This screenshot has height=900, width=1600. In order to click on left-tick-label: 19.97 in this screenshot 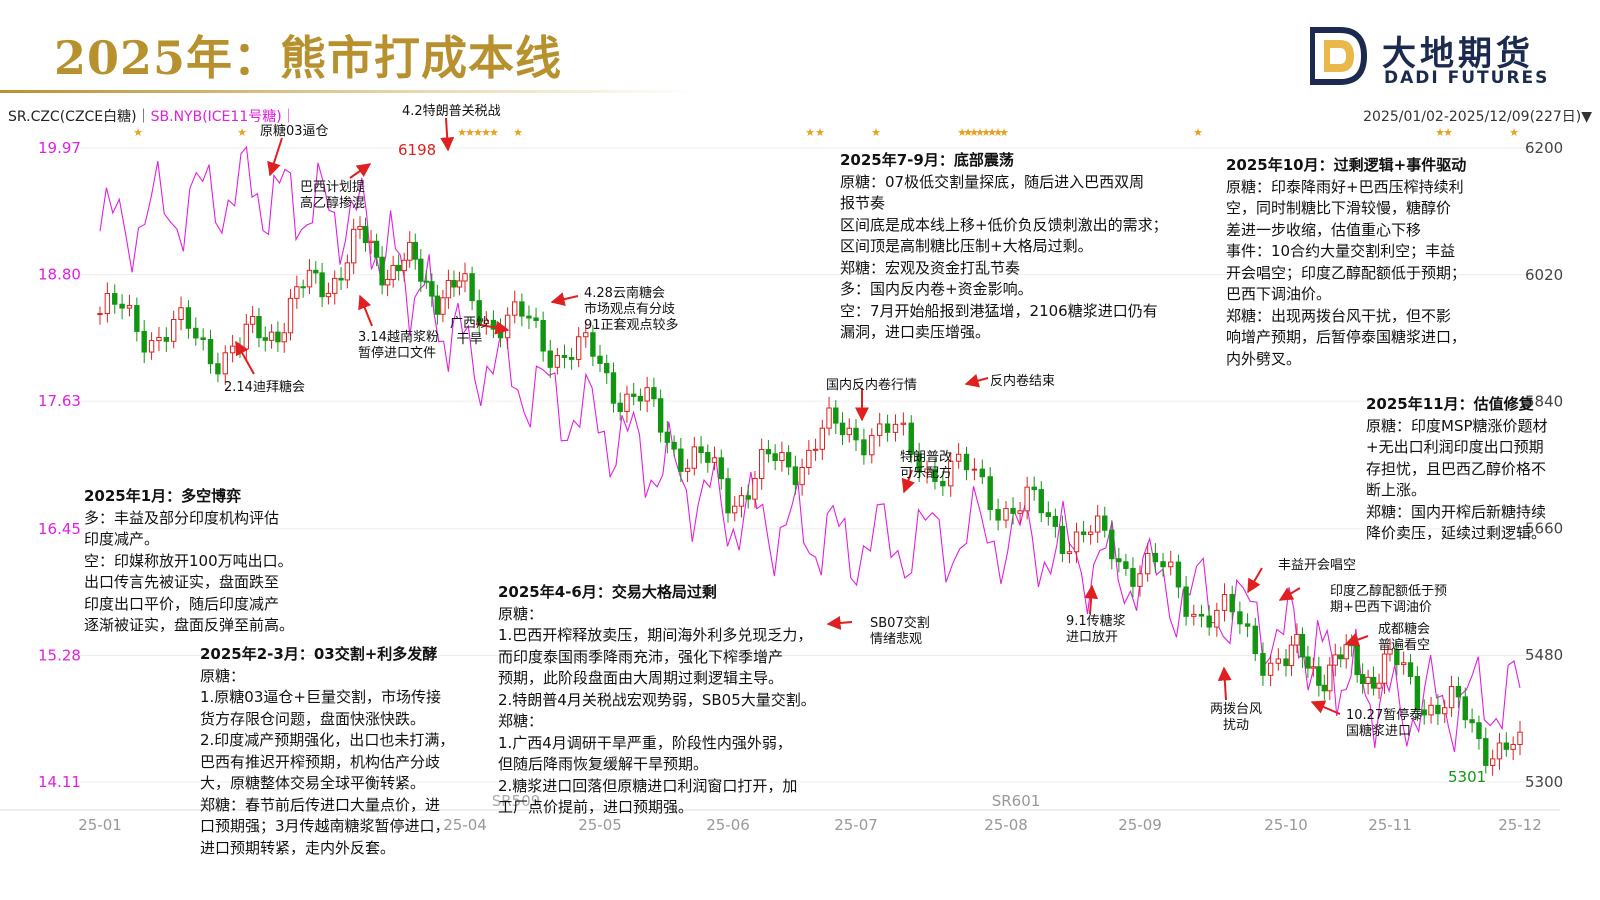, I will do `click(59, 148)`.